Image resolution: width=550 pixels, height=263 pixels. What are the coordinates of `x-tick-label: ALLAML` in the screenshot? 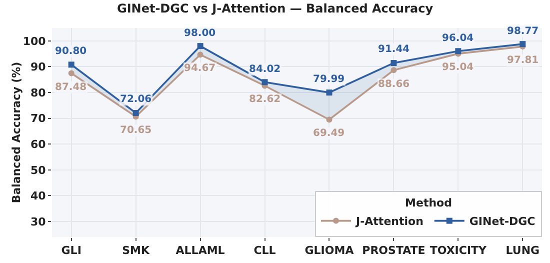 It's located at (200, 251).